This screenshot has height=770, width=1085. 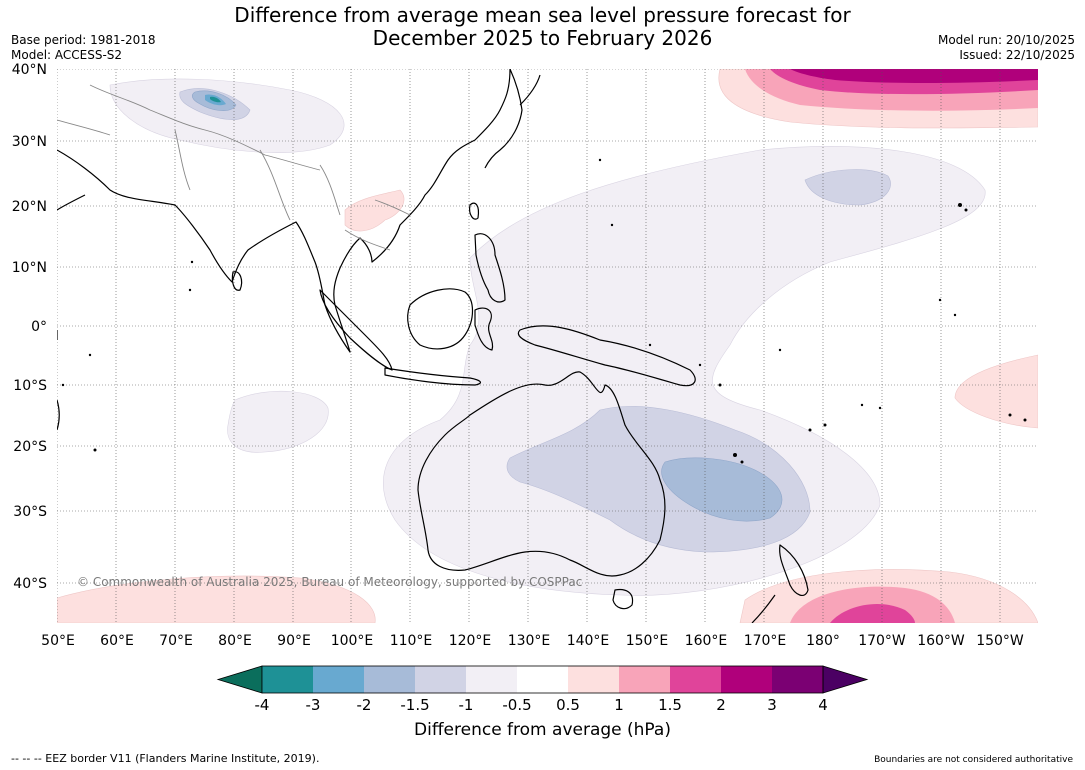 I want to click on anomaly-region-north-pacific-mid, so click(x=847, y=187).